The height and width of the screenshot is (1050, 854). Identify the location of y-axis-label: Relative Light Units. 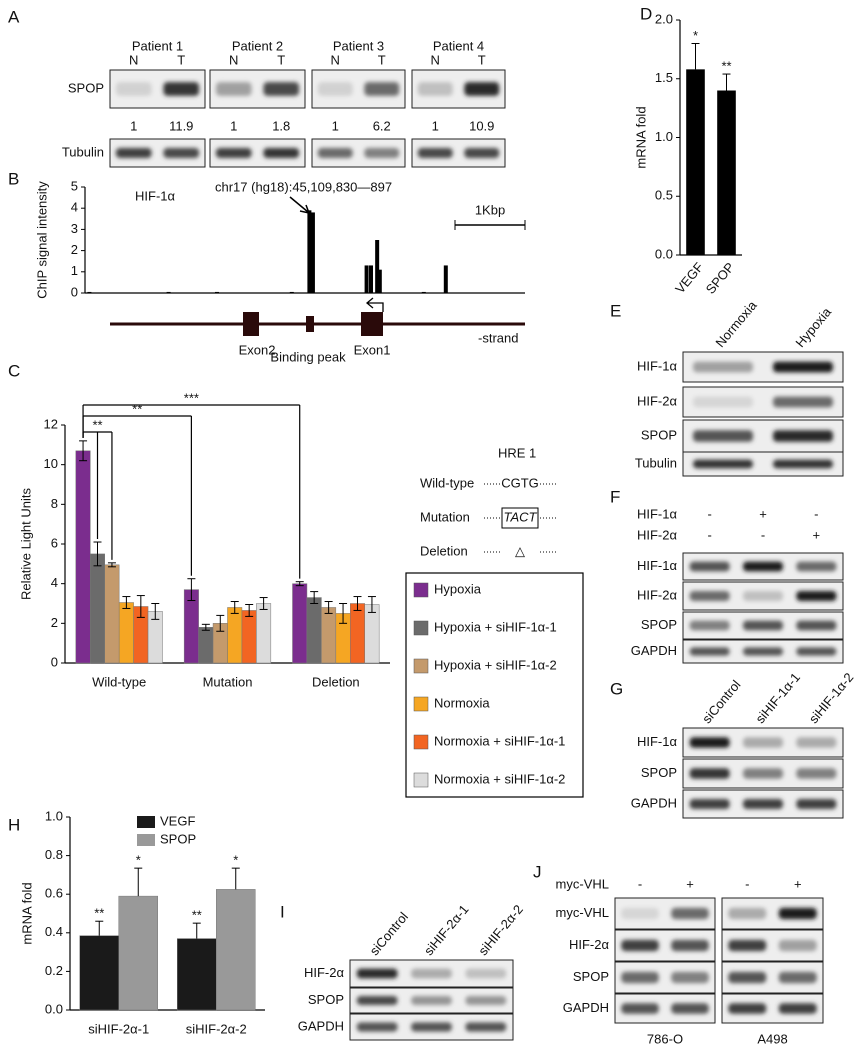
(25, 544).